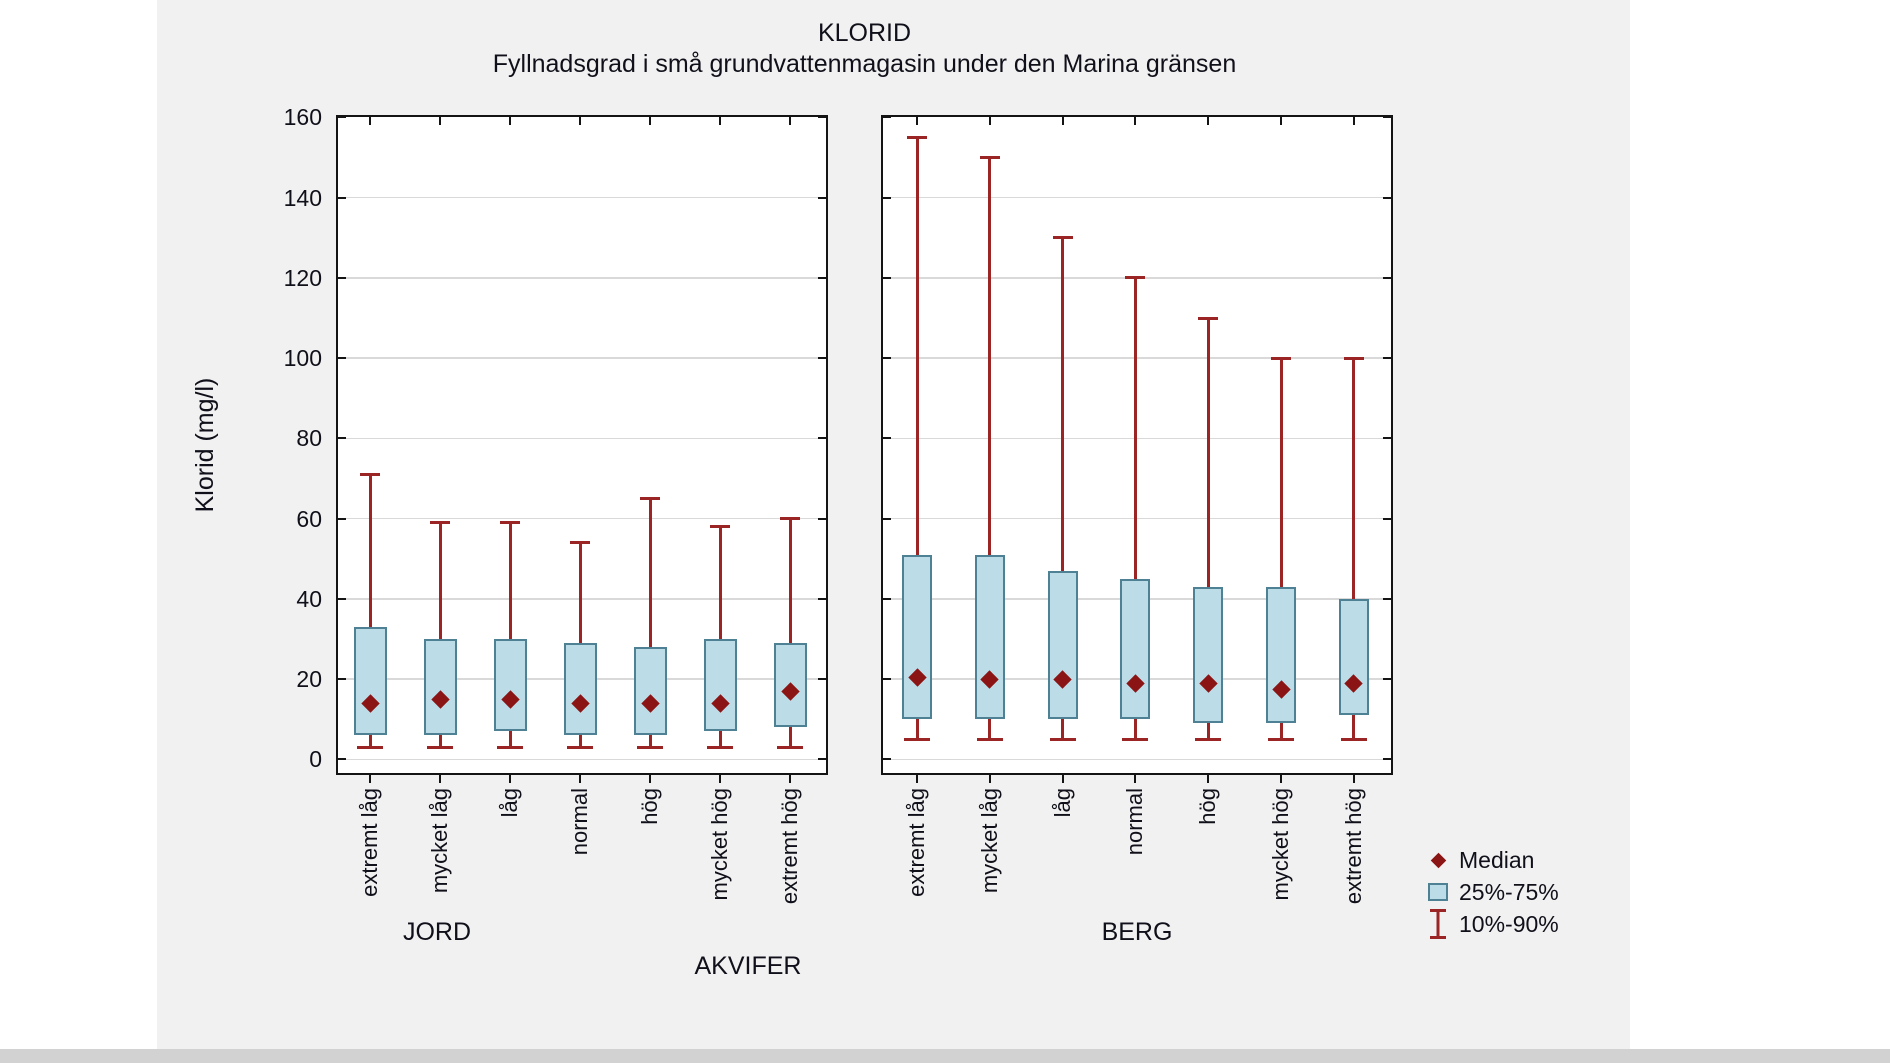 The height and width of the screenshot is (1063, 1890). I want to click on y-tick-label: 120, so click(302, 277).